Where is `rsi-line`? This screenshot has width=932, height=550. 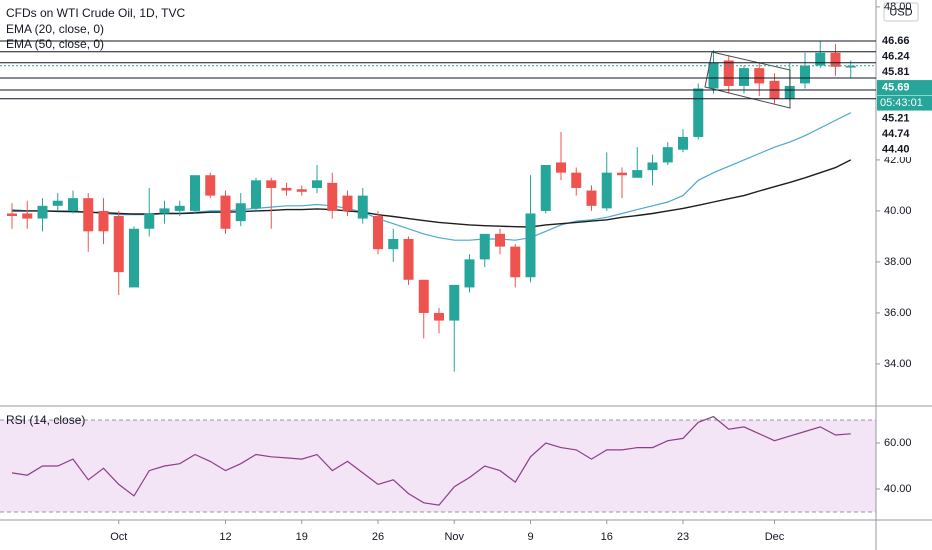
rsi-line is located at coordinates (431, 460).